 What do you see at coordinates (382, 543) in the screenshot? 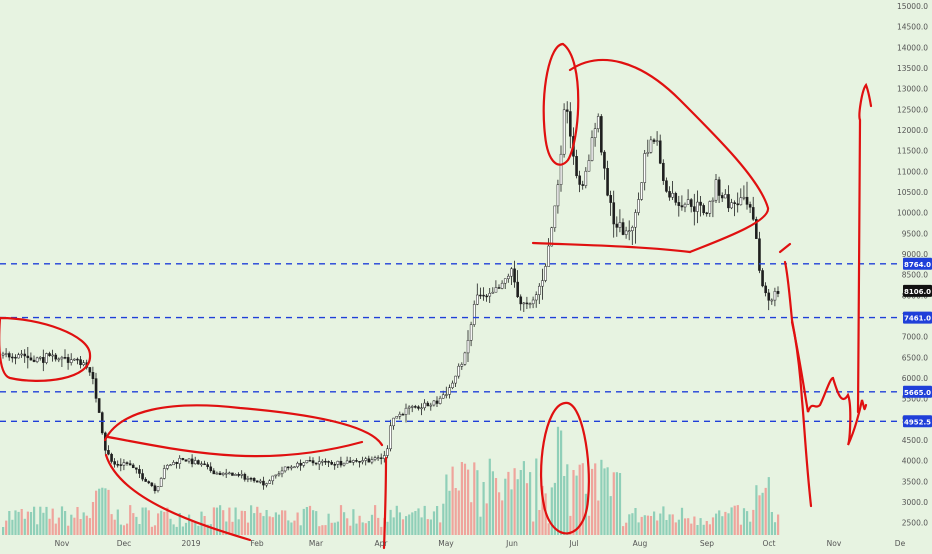
I see `time-tick-label: Apr` at bounding box center [382, 543].